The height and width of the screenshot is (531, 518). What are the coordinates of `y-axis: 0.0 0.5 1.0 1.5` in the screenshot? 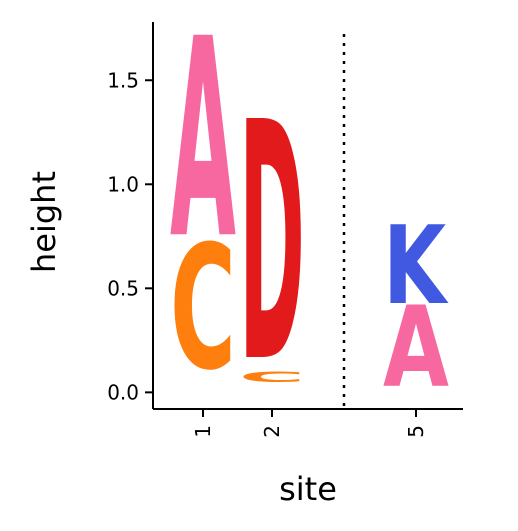 It's located at (130, 215).